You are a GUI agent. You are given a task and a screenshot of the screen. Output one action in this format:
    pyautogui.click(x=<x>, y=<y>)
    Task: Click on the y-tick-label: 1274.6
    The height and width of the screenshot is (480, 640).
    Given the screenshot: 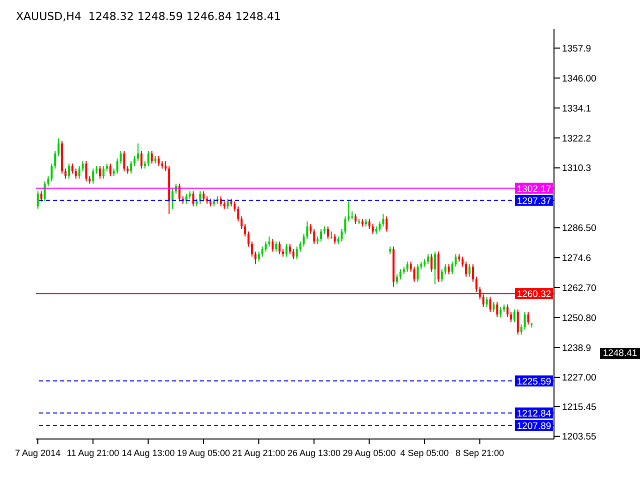 What is the action you would take?
    pyautogui.click(x=577, y=258)
    